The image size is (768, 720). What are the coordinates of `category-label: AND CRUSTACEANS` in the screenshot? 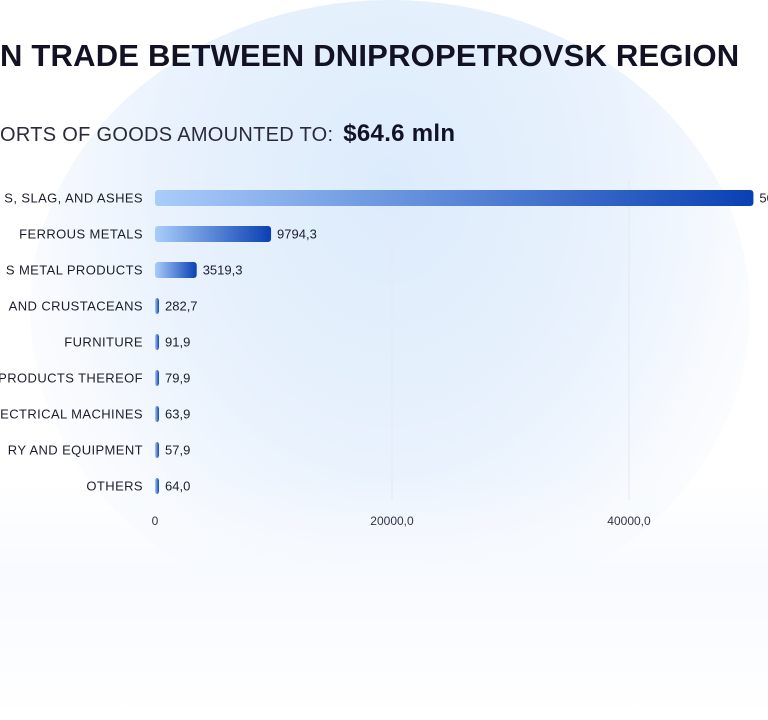 It's located at (76, 306).